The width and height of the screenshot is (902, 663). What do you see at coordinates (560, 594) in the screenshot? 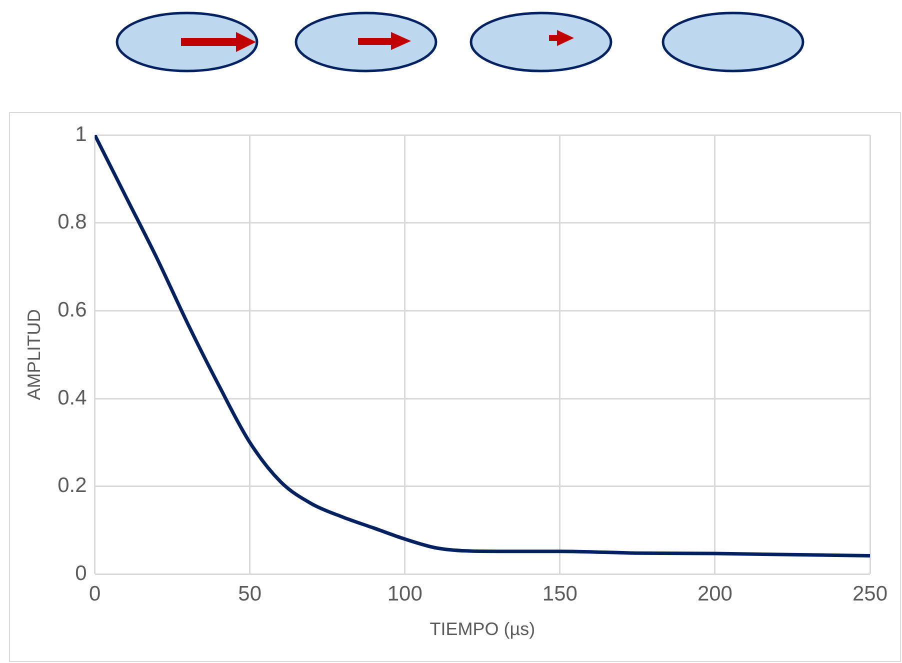
I see `x-tick-label: 150` at bounding box center [560, 594].